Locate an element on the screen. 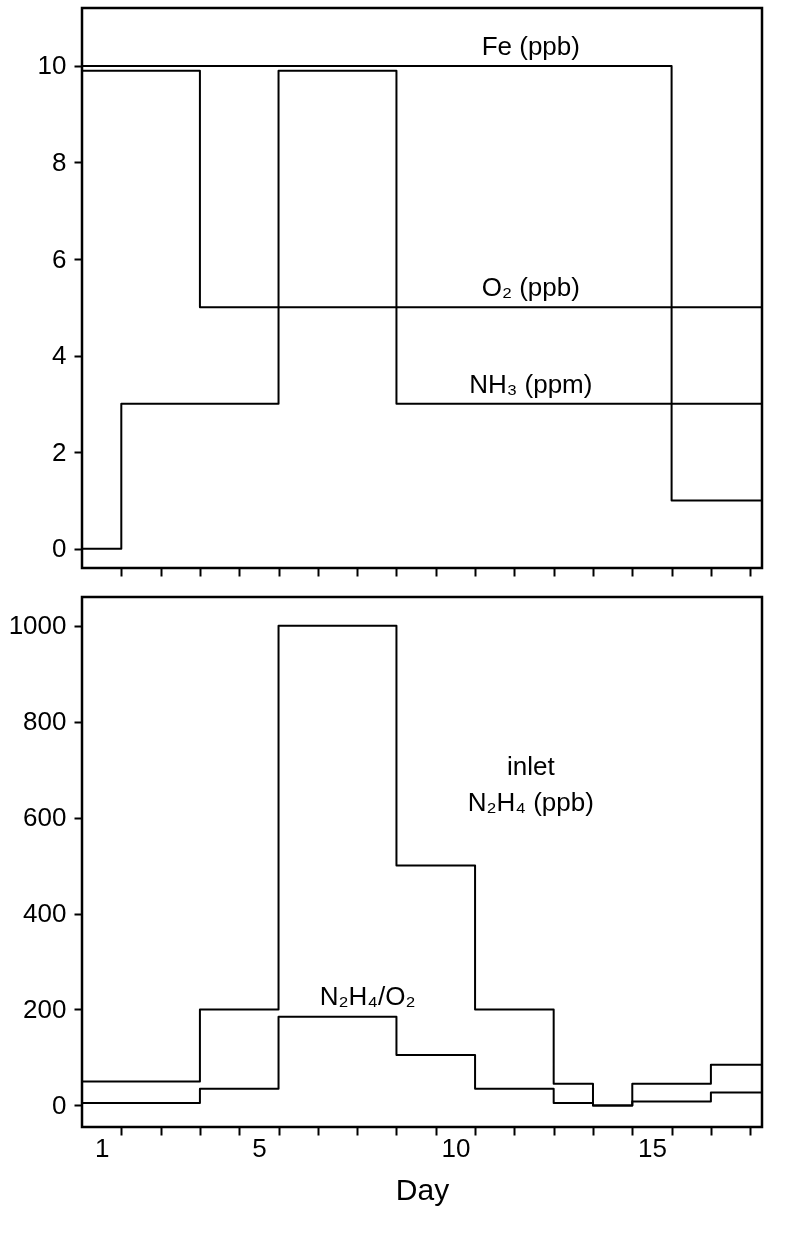 The height and width of the screenshot is (1251, 792). x-tick-label: 1 is located at coordinates (102, 1147).